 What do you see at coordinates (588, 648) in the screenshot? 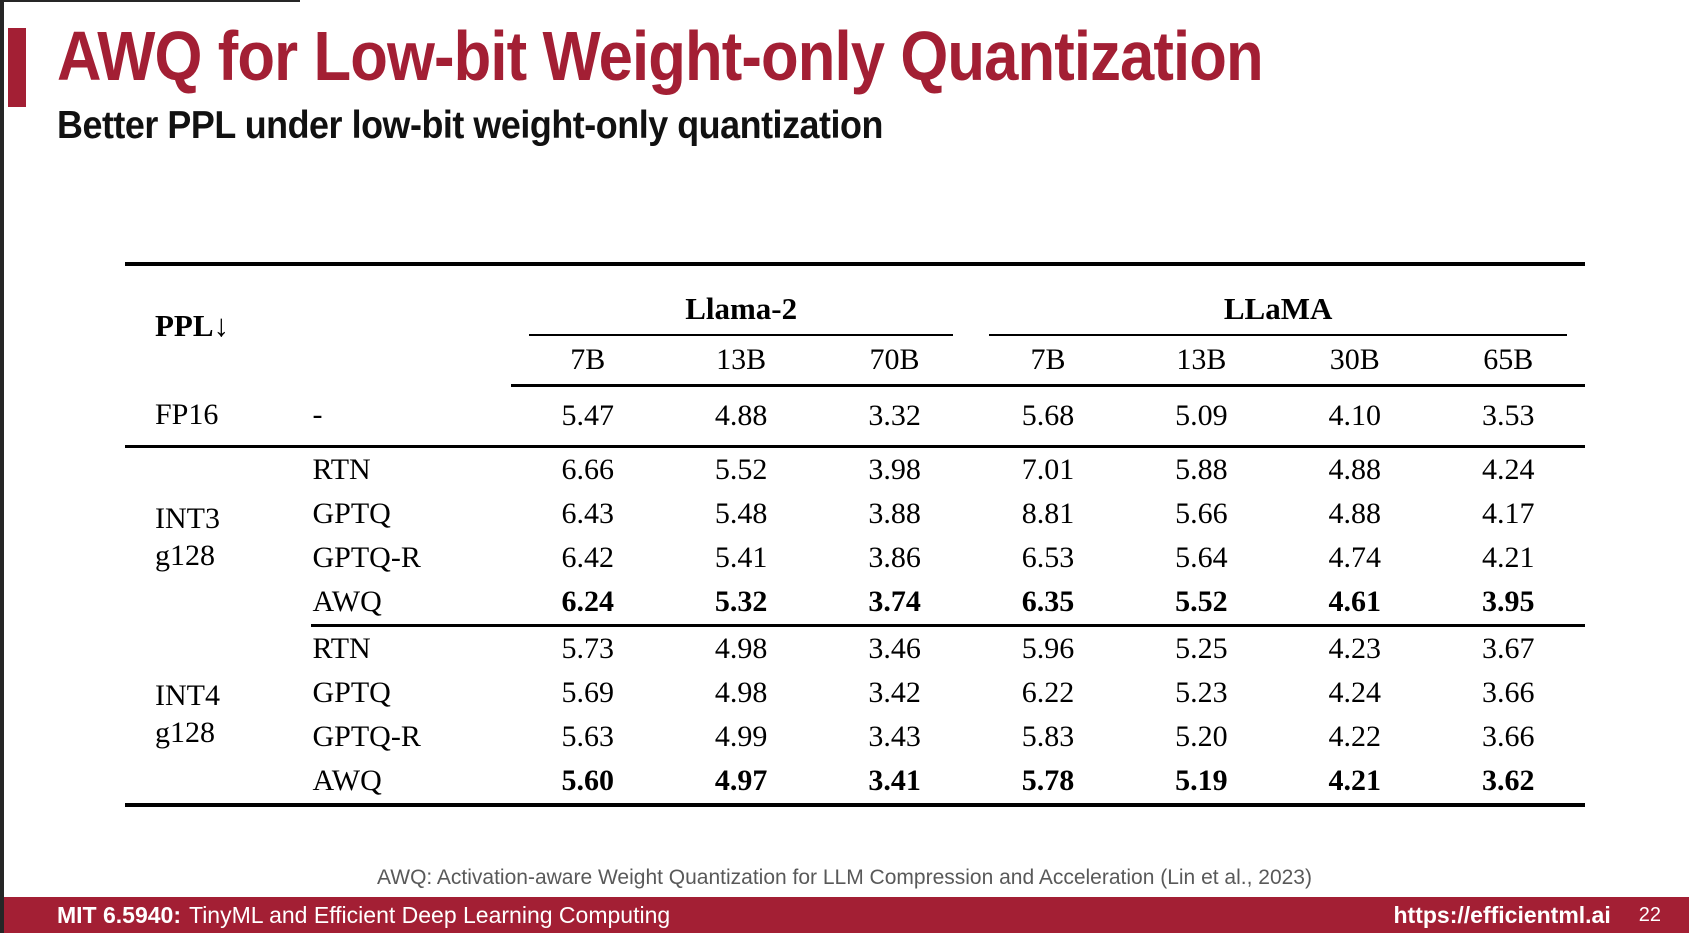
I see `cell-value: 5.73` at bounding box center [588, 648].